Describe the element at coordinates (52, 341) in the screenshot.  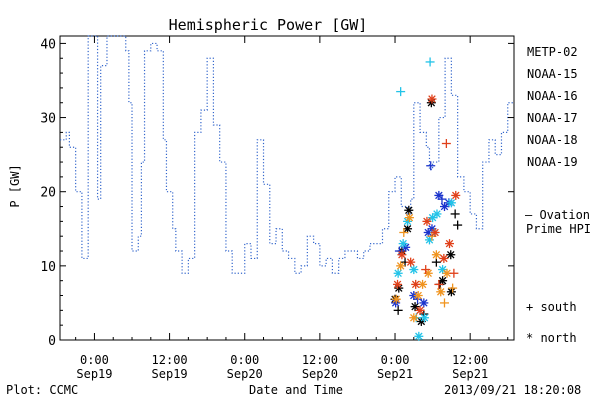
I see `y-tick-label: 0` at that location.